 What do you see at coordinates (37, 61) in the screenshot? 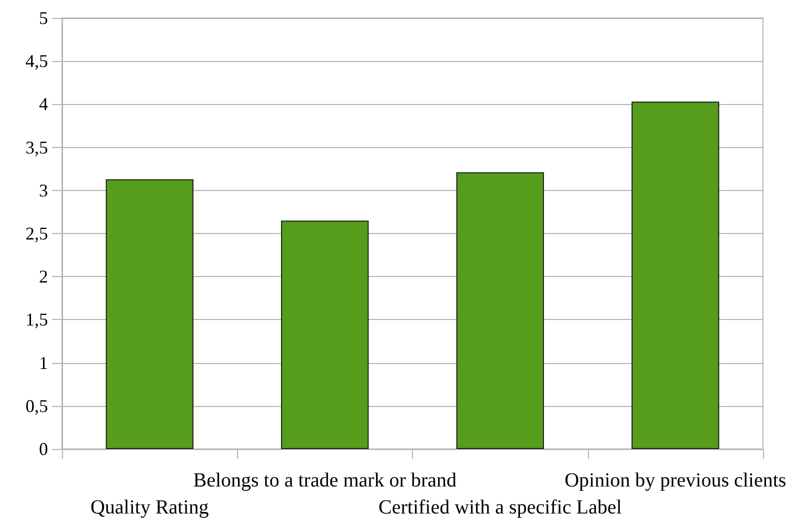
I see `y-tick-label: 4,5` at bounding box center [37, 61].